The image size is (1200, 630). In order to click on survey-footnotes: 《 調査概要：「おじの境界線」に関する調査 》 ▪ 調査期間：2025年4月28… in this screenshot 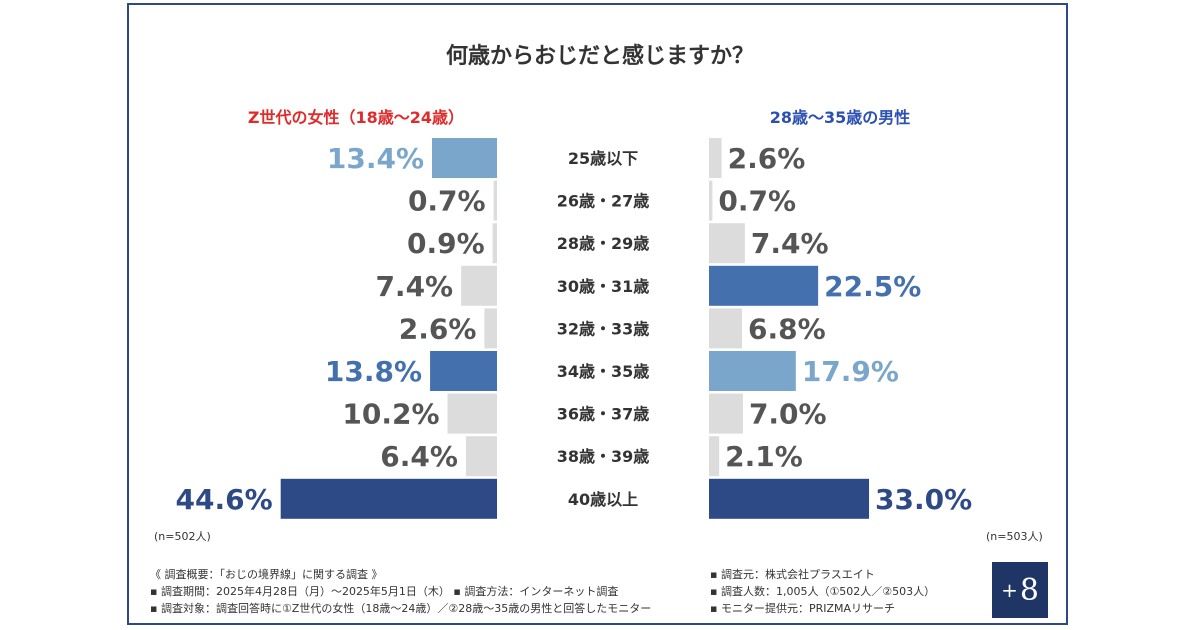, I will do `click(430, 591)`.